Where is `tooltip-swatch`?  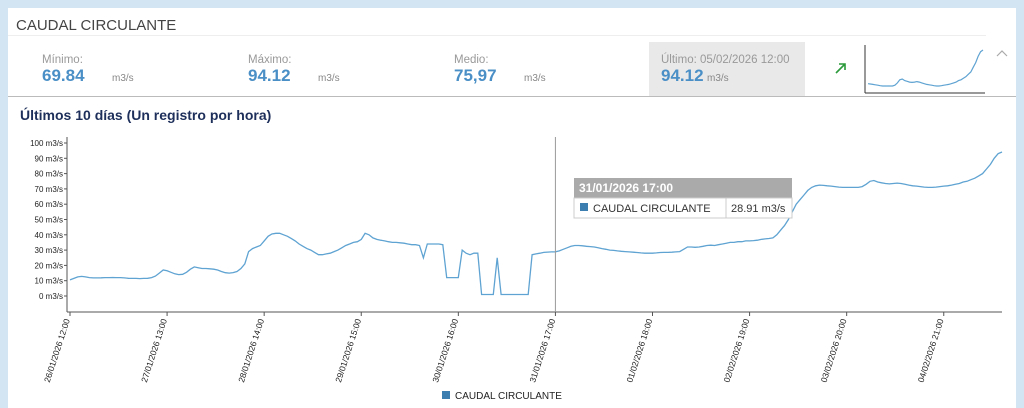 tooltip-swatch is located at coordinates (584, 207).